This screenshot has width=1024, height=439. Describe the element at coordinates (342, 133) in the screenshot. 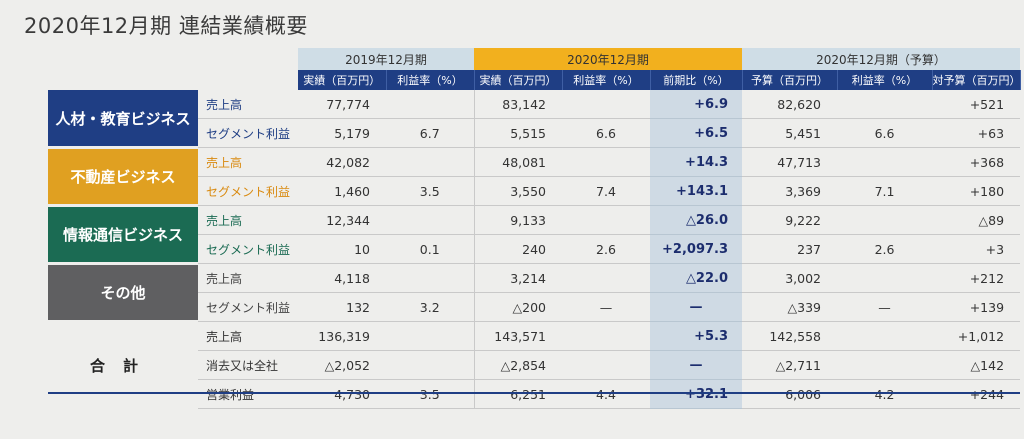

I see `cell: 5,179` at that location.